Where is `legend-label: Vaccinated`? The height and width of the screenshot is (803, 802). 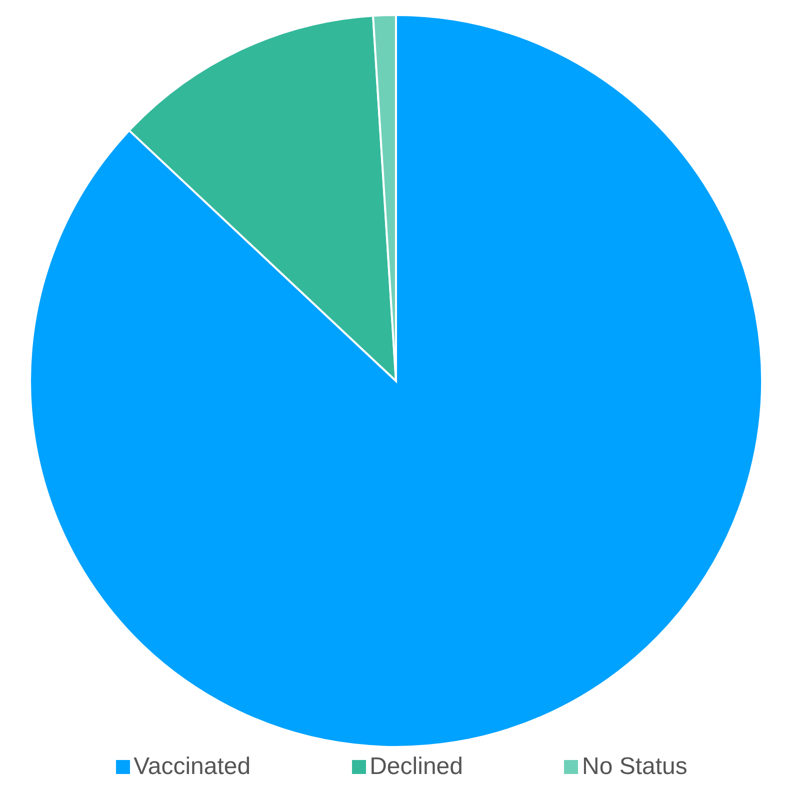
legend-label: Vaccinated is located at coordinates (192, 767).